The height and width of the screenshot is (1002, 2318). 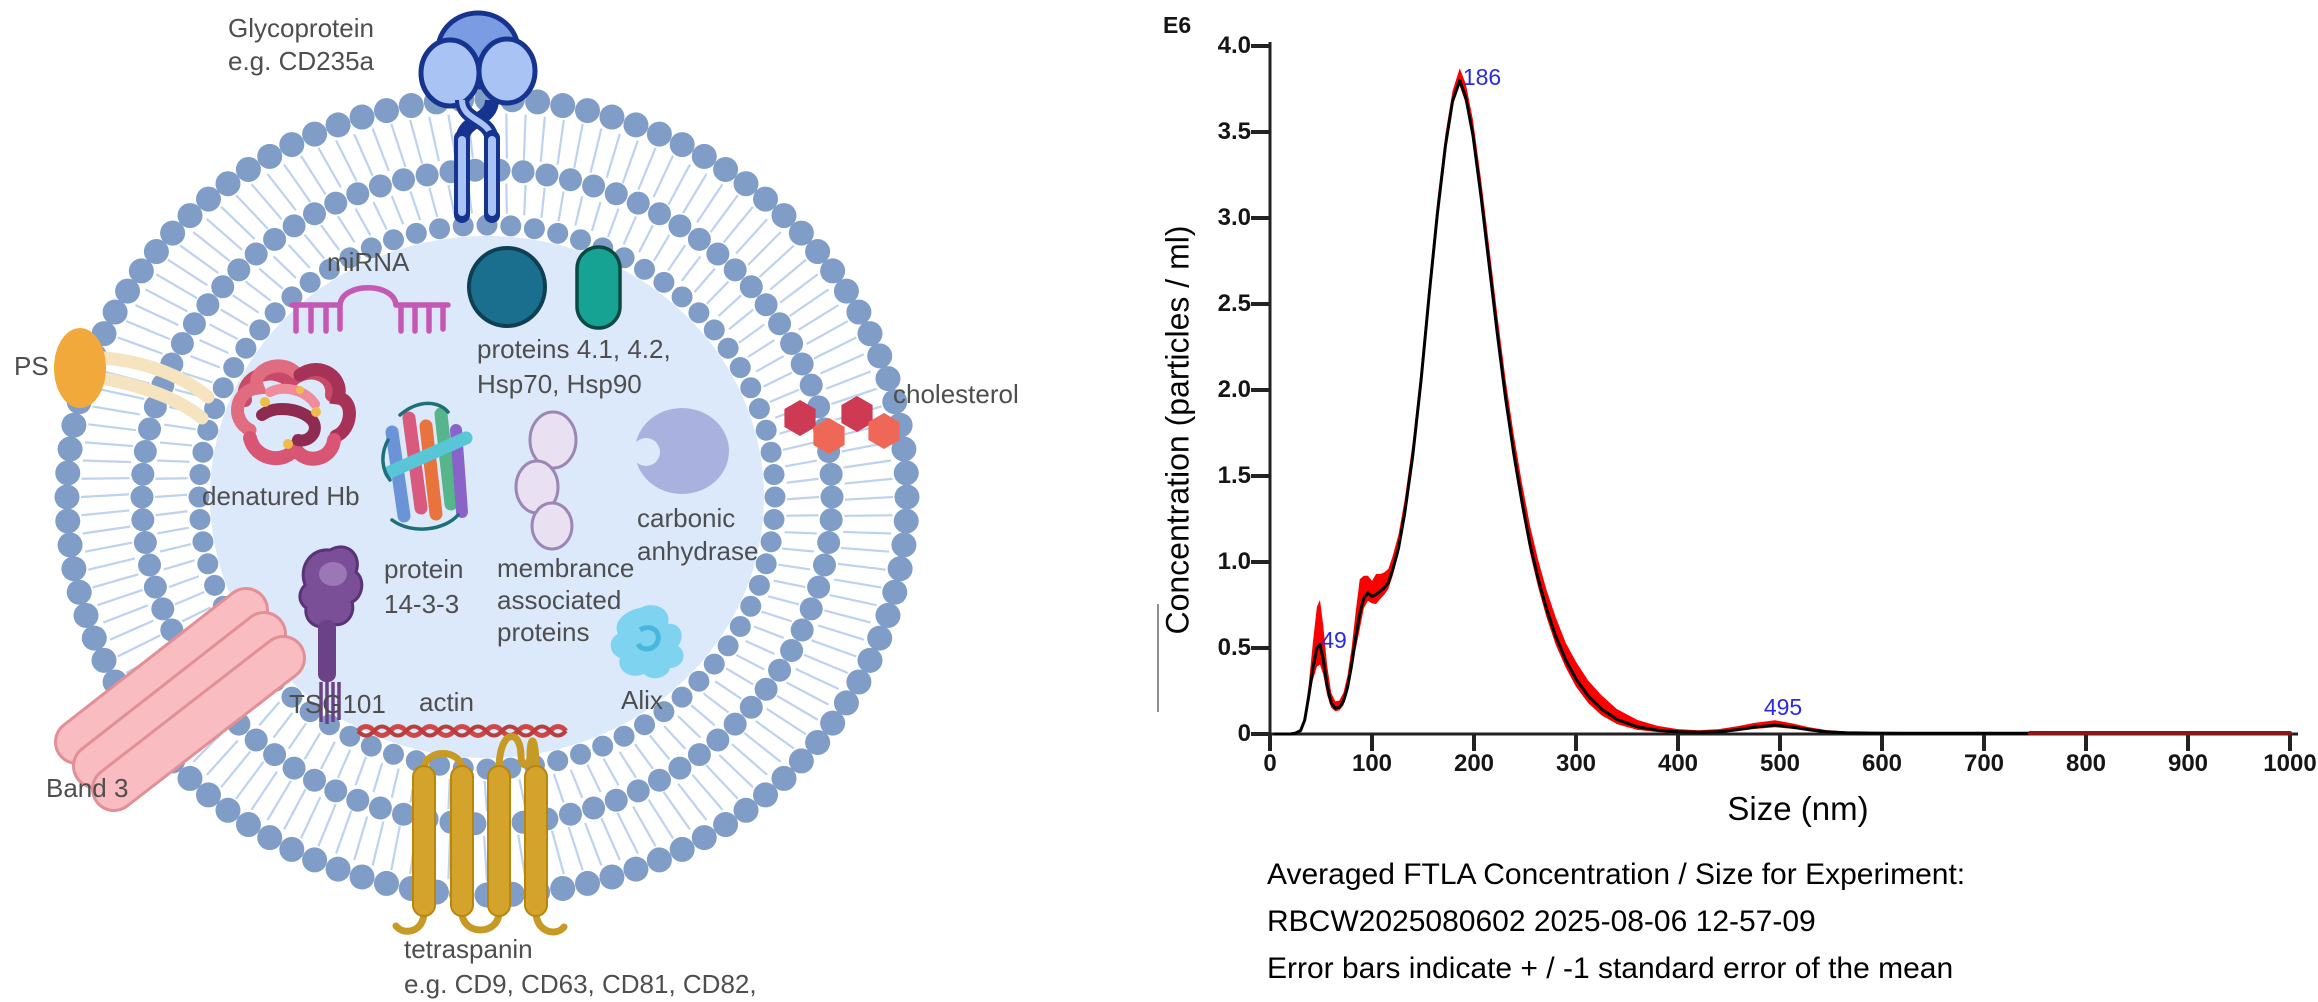 What do you see at coordinates (1372, 763) in the screenshot?
I see `x-tick-label-100: 100` at bounding box center [1372, 763].